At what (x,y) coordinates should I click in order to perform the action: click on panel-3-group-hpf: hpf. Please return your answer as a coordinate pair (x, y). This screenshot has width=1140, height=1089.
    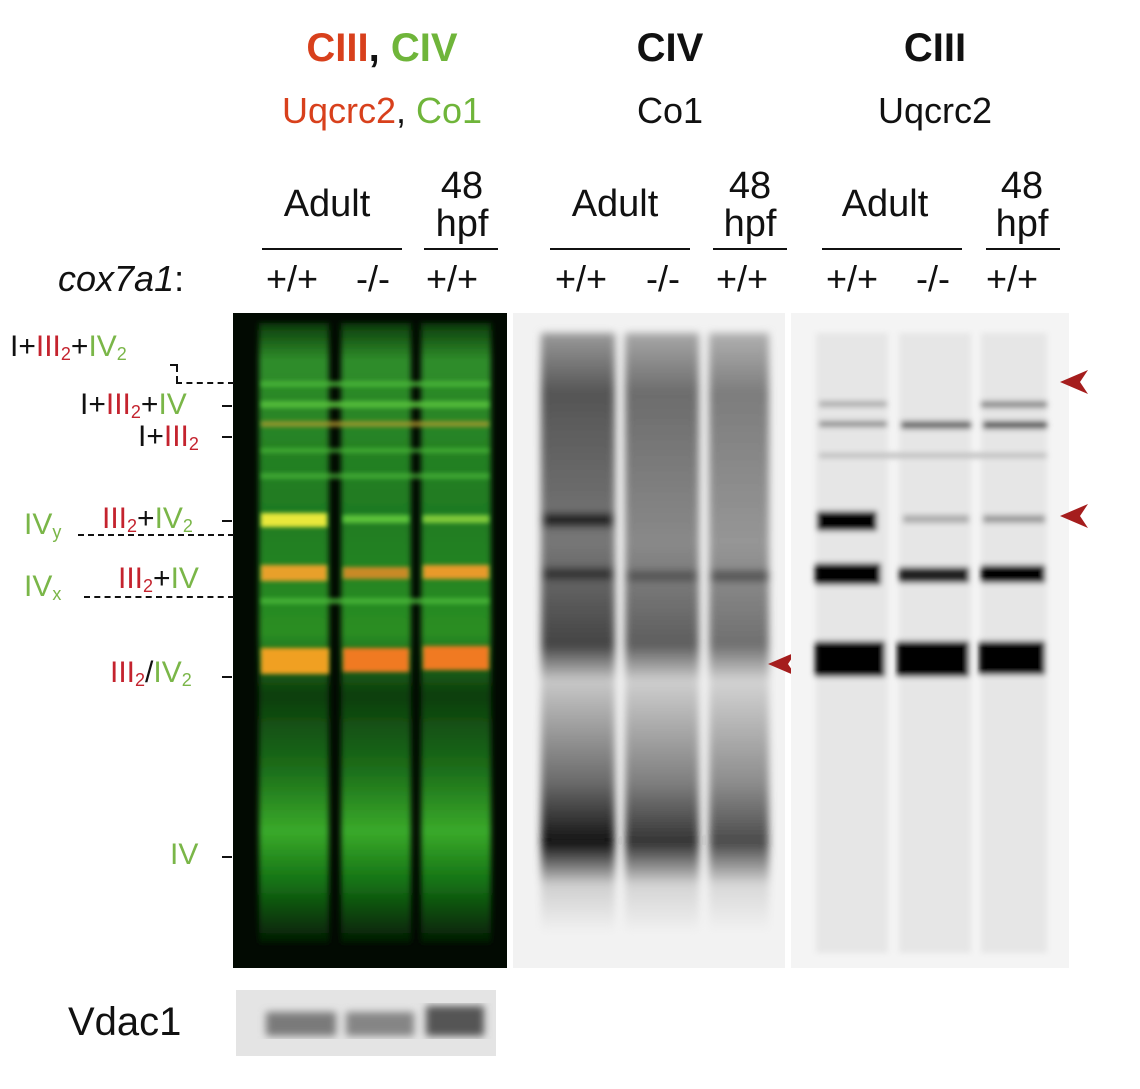
    Looking at the image, I should click on (1022, 224).